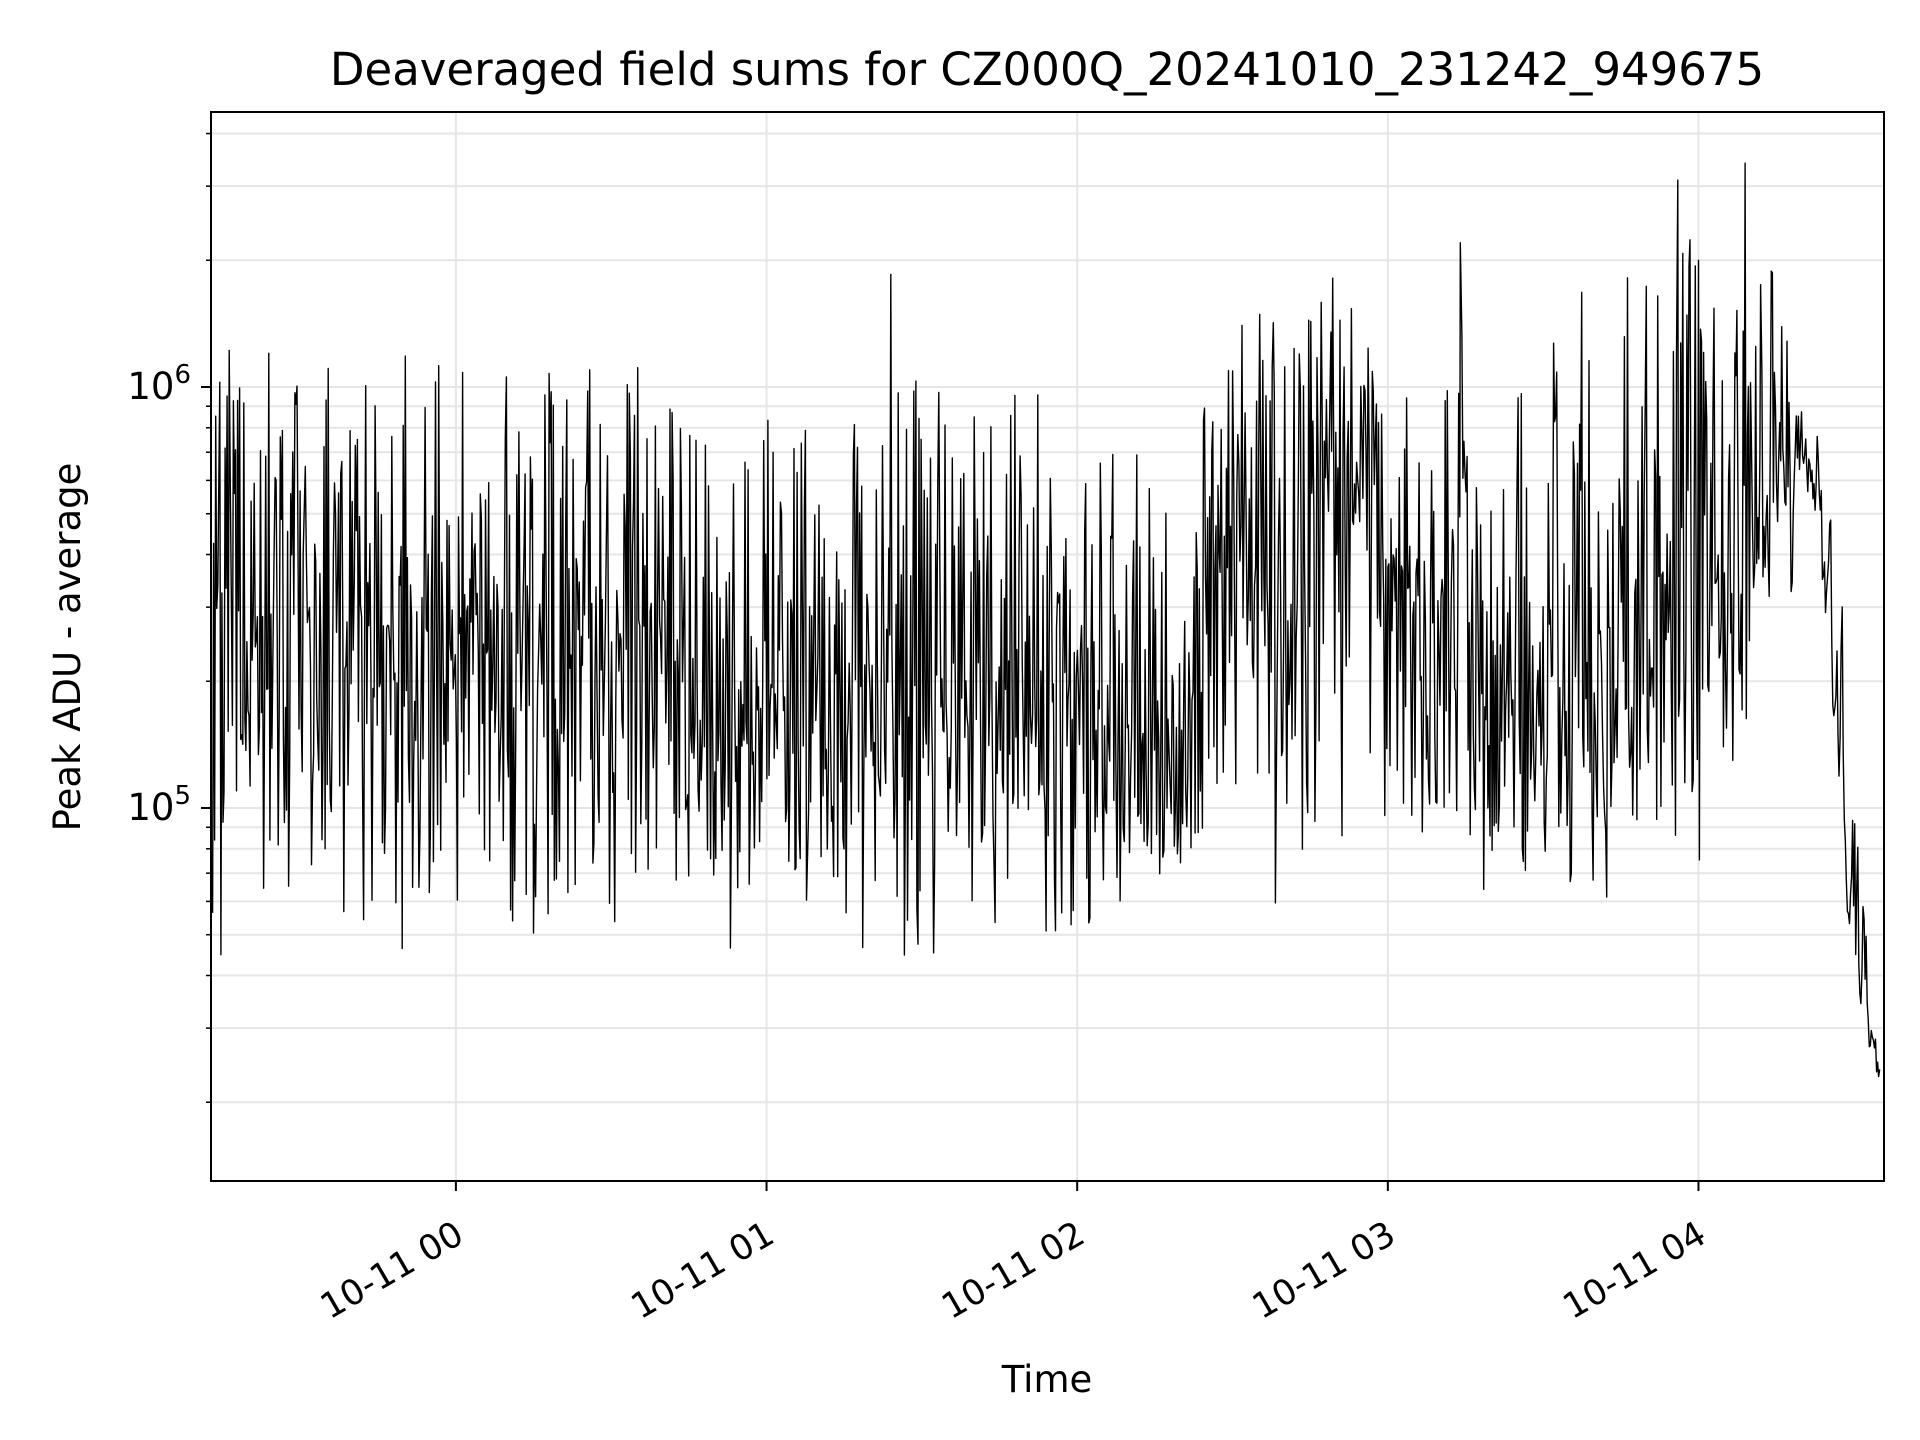 The width and height of the screenshot is (1920, 1440). I want to click on y-axis-label: Peak ADU - average, so click(67, 647).